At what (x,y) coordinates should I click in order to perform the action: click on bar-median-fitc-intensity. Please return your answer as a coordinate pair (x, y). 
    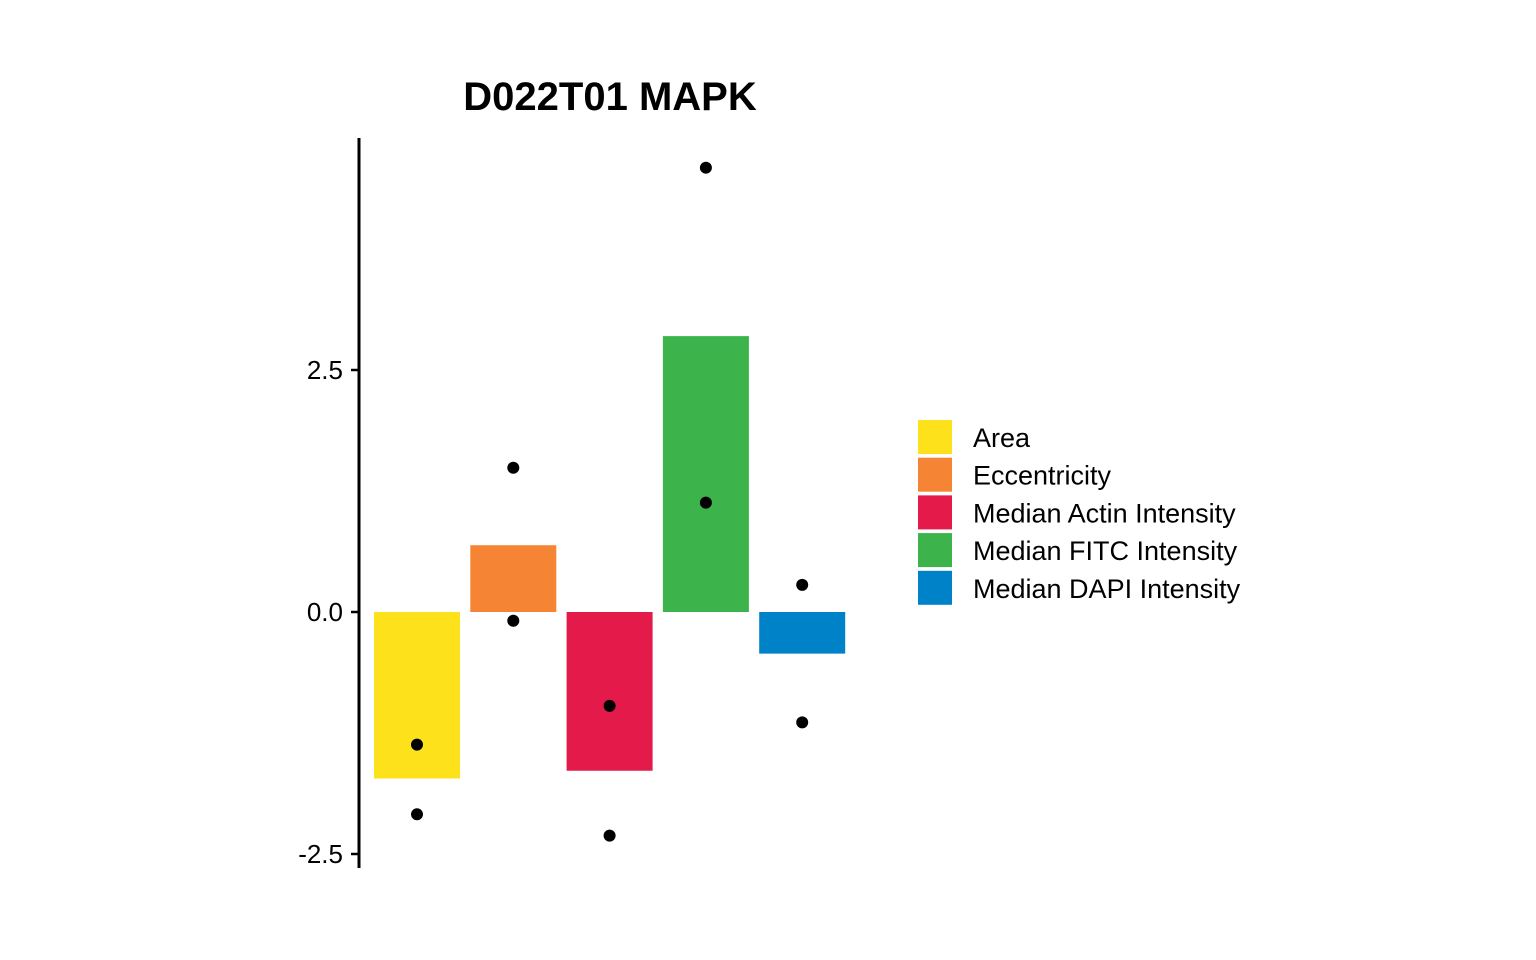
    Looking at the image, I should click on (705, 474).